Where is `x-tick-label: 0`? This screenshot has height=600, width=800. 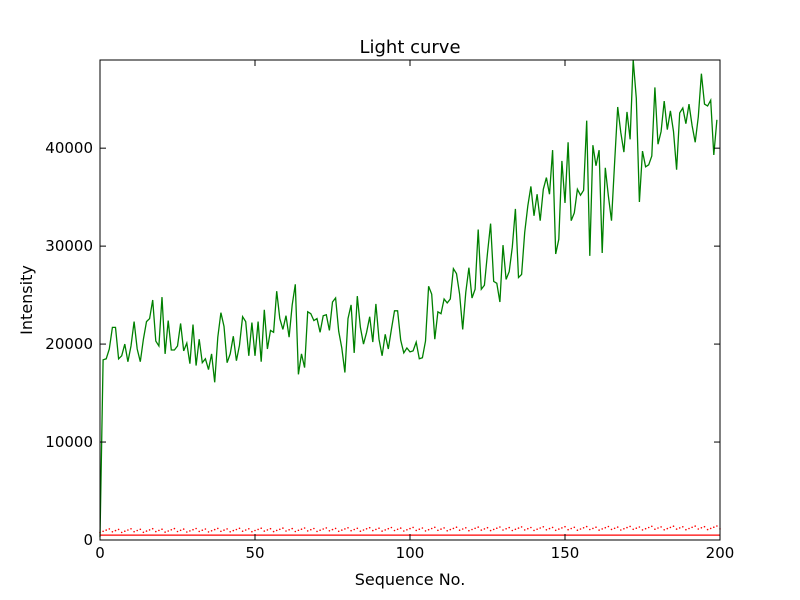
x-tick-label: 0 is located at coordinates (100, 553).